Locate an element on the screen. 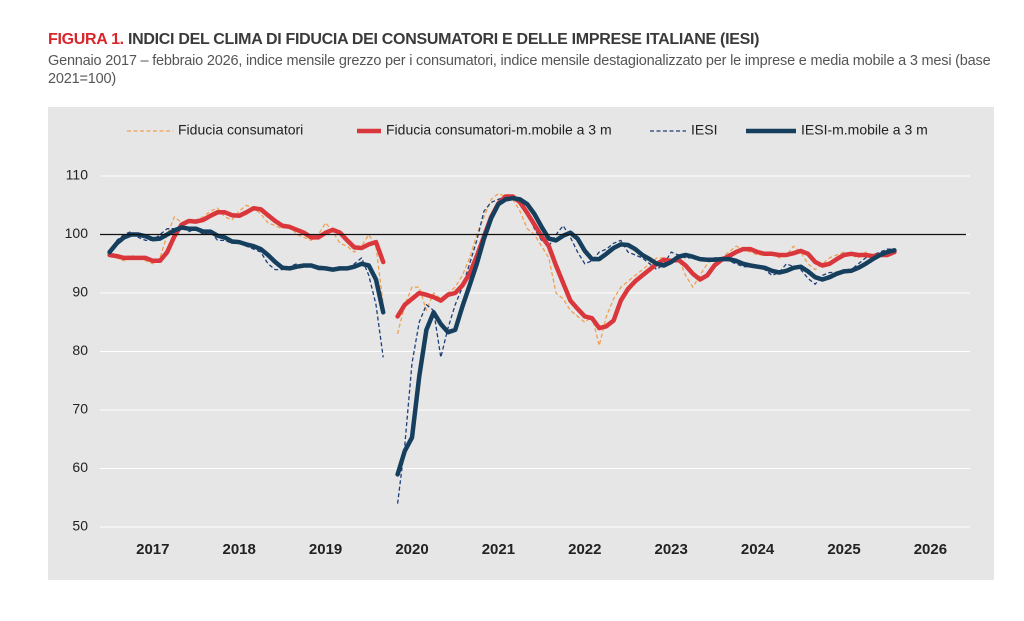 This screenshot has width=1024, height=621. legend-label: IESI is located at coordinates (704, 130).